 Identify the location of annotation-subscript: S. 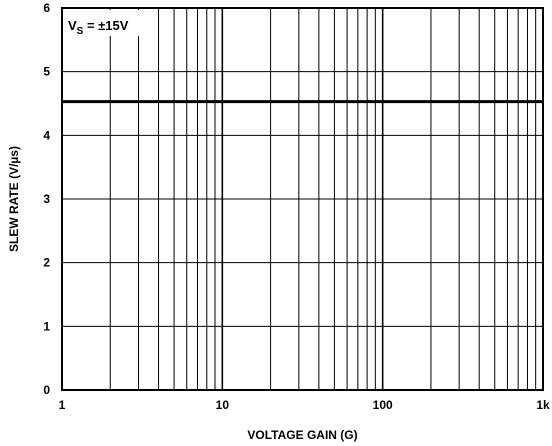
(80, 31).